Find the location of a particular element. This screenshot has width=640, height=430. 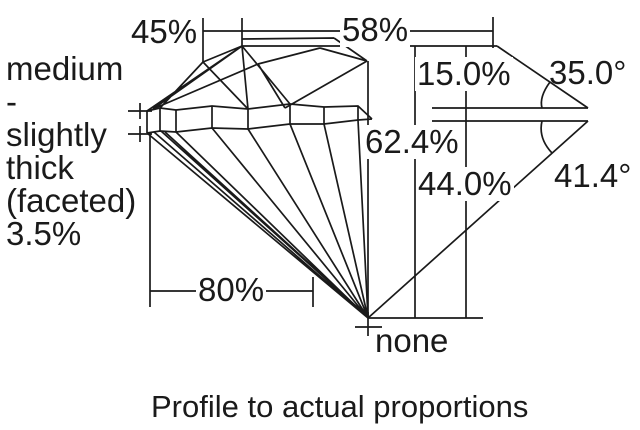

table-size-label: 58% is located at coordinates (375, 29).